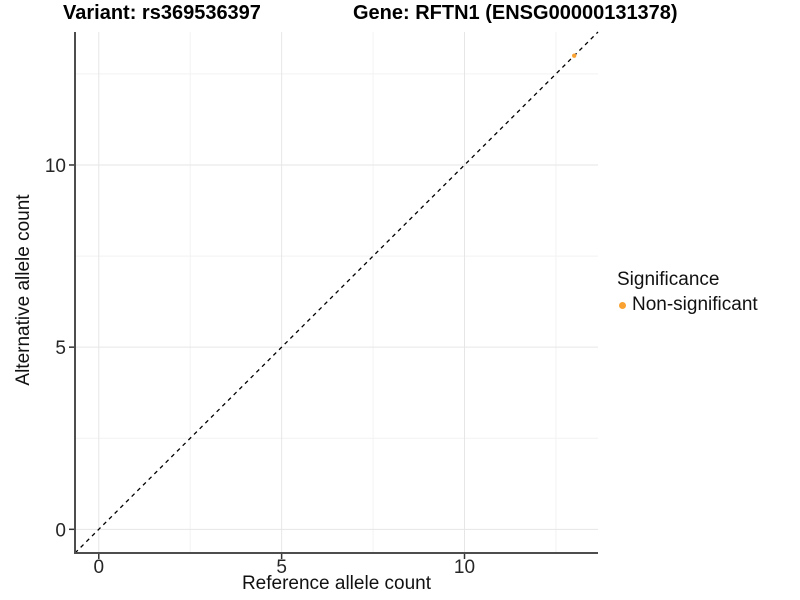  Describe the element at coordinates (464, 567) in the screenshot. I see `x-tick-label: 10` at that location.